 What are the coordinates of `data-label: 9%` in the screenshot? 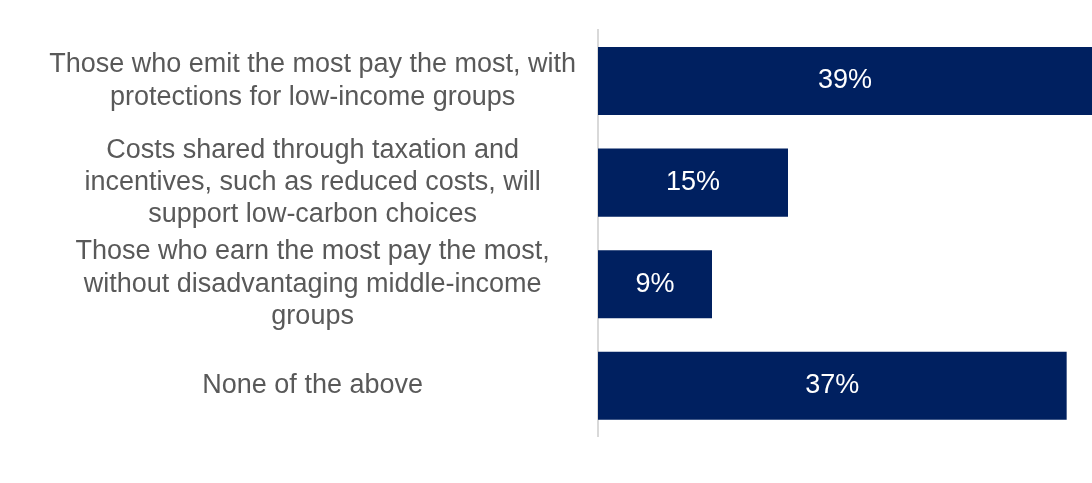 It's located at (655, 282).